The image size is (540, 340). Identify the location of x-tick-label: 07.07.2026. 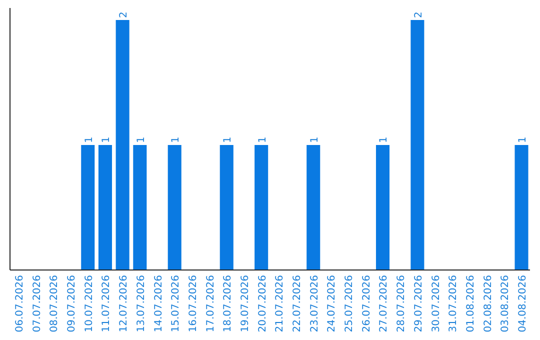
(37, 303).